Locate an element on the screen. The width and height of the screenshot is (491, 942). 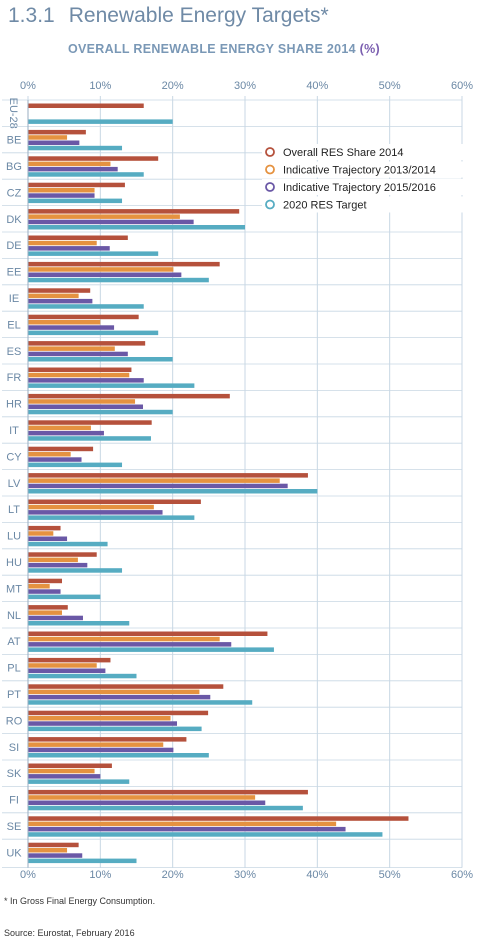
category-label: MT is located at coordinates (14, 589).